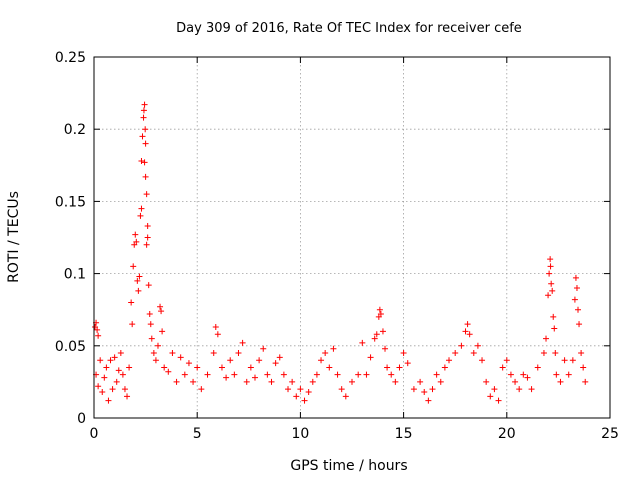 This screenshot has width=640, height=480. I want to click on x-tick-labels: 0 5 10 15 20 25, so click(354, 434).